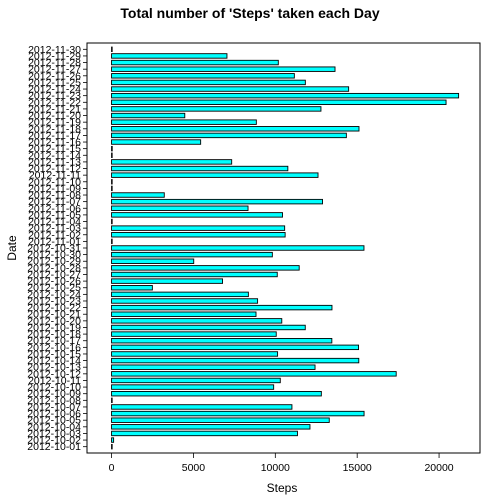  What do you see at coordinates (54, 388) in the screenshot?
I see `y-tick-label: 2012-10-10` at bounding box center [54, 388].